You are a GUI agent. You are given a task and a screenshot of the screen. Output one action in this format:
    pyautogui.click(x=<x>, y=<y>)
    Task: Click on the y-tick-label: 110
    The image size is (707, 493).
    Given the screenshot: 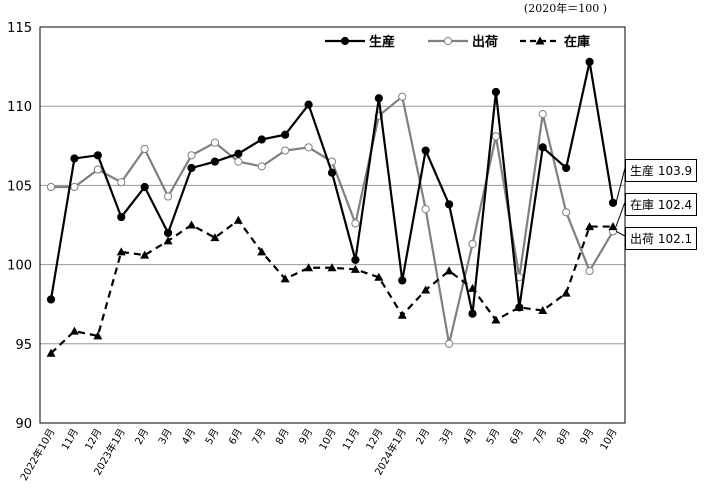 What is the action you would take?
    pyautogui.click(x=19, y=107)
    